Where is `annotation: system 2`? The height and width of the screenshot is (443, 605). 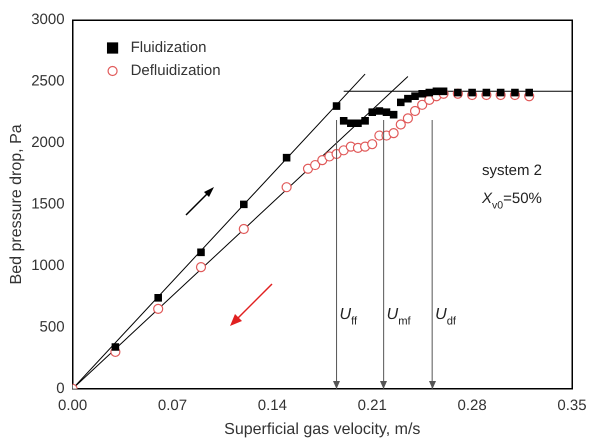
annotation: system 2 is located at coordinates (512, 170).